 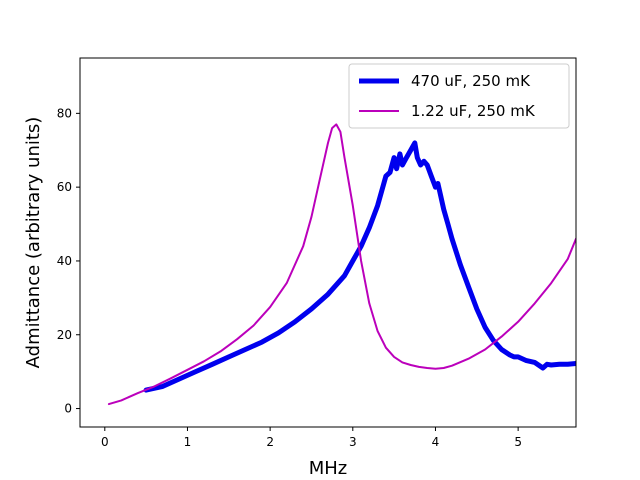 What do you see at coordinates (473, 111) in the screenshot?
I see `legend-label-series-1: 1.22 uF, 250 mK` at bounding box center [473, 111].